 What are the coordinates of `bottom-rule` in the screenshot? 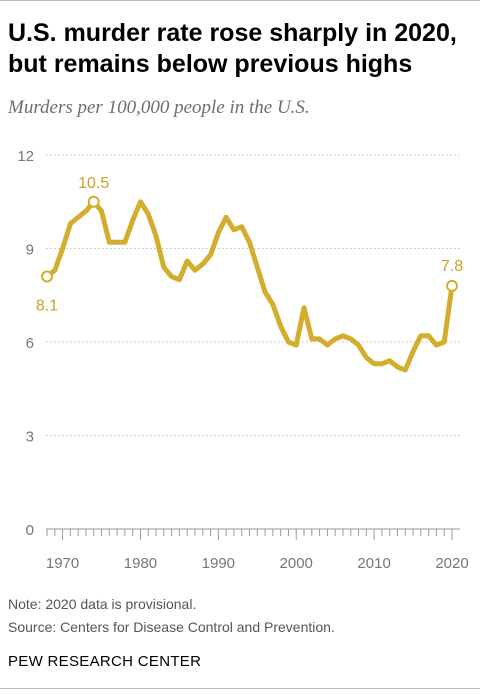 It's located at (240, 688).